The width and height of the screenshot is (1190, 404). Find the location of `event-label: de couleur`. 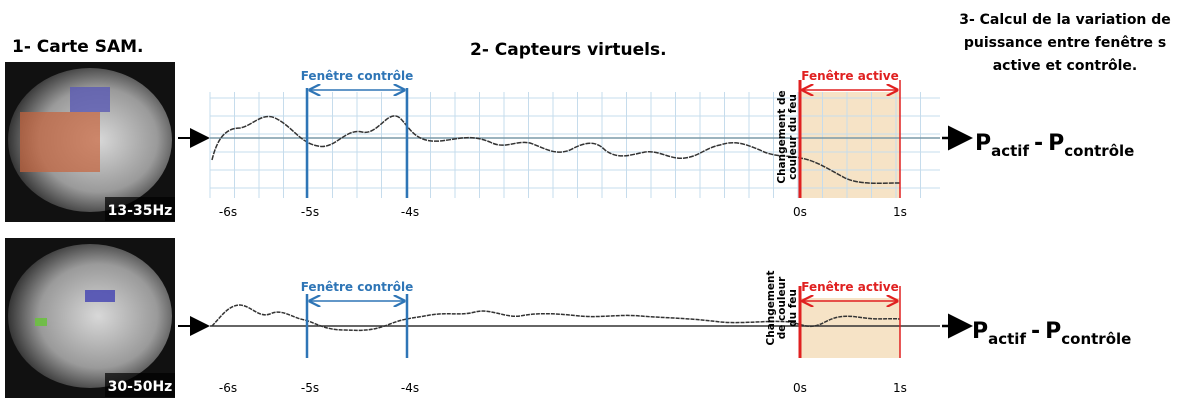

event-label: de couleur is located at coordinates (782, 307).